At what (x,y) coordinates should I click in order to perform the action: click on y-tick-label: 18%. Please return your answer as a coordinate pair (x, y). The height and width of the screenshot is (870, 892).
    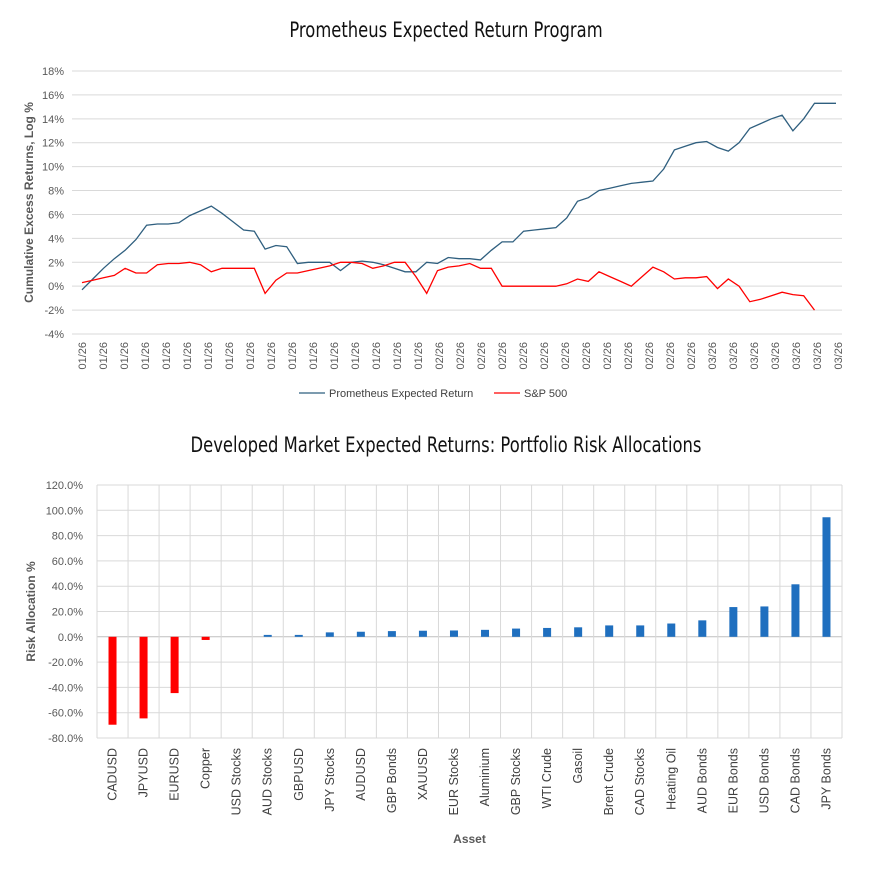
    Looking at the image, I should click on (53, 72).